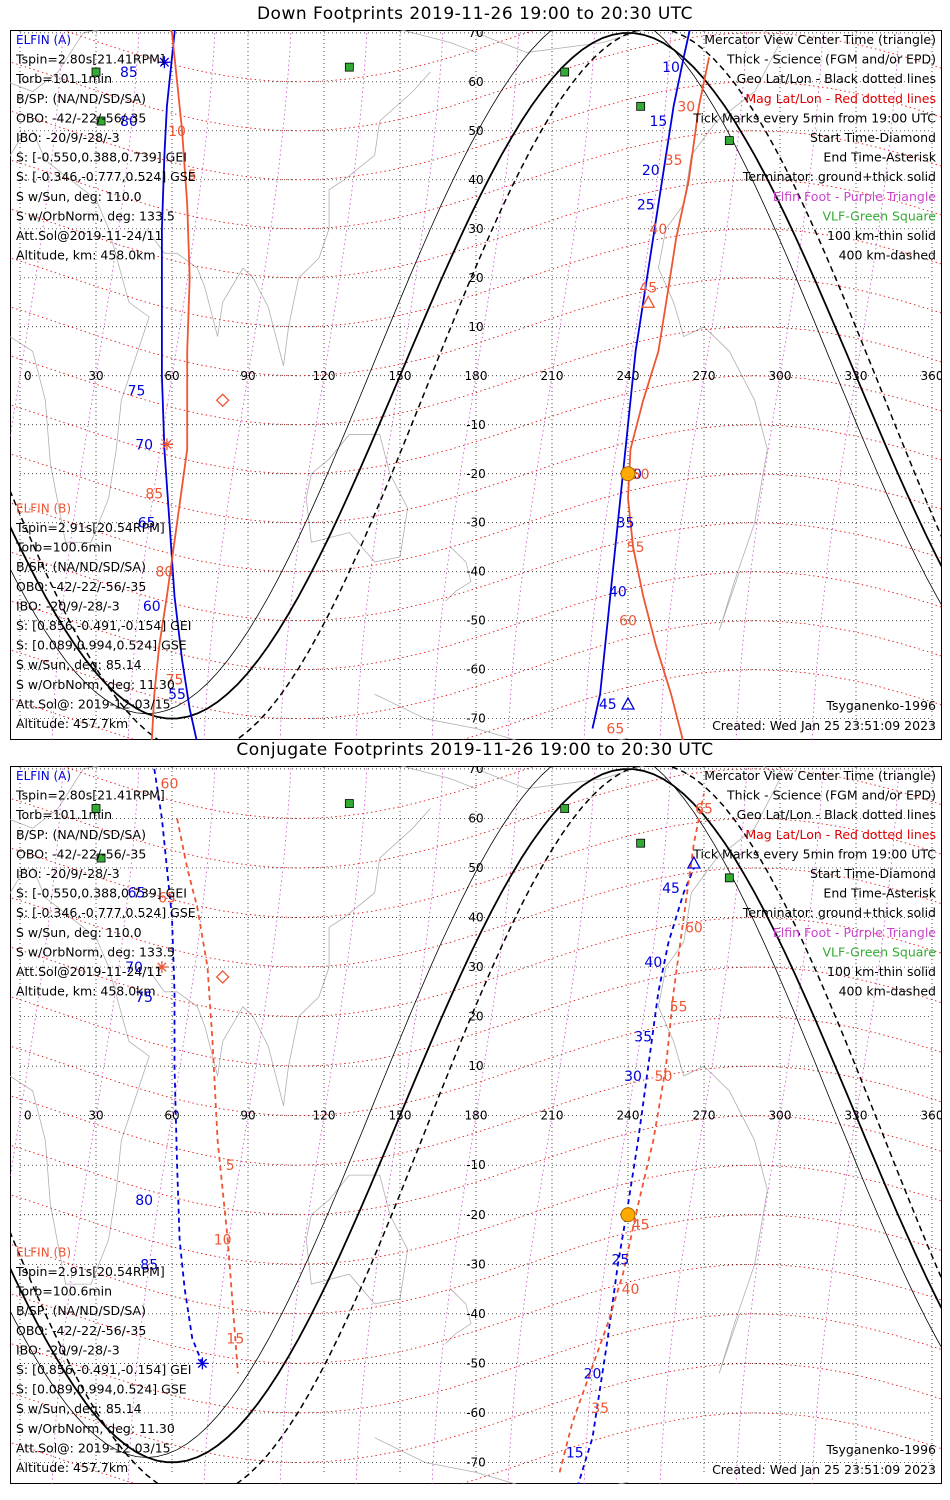 This screenshot has width=950, height=1500. I want to click on legend-line: Geo Lat/Lon - Black dotted lines, so click(836, 814).